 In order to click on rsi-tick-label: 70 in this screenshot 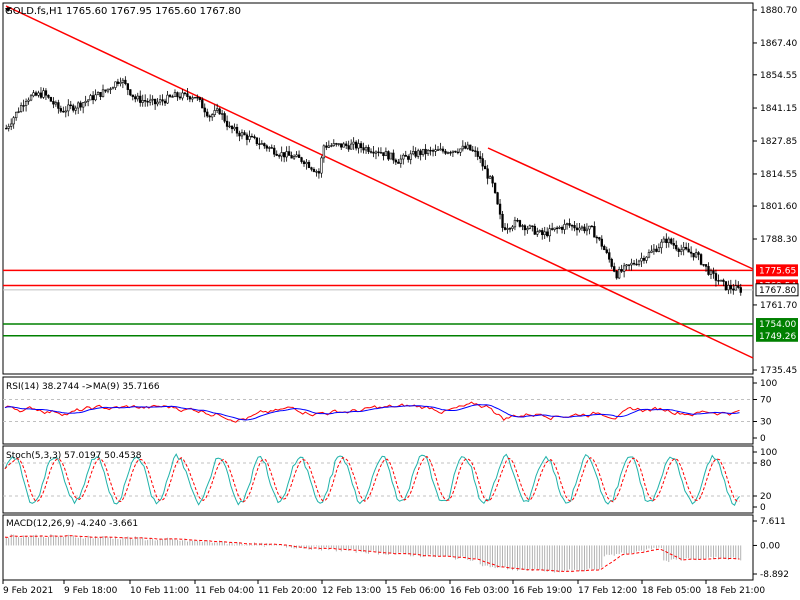, I will do `click(766, 401)`.